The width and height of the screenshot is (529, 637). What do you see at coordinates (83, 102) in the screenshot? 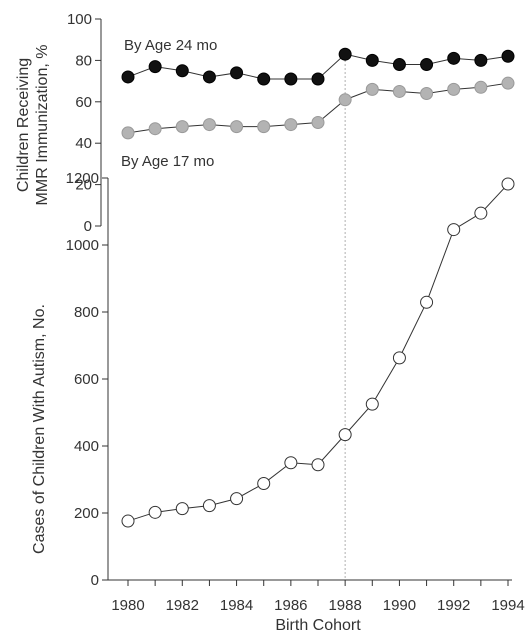
I see `top-y-tick-label: 60` at bounding box center [83, 102].